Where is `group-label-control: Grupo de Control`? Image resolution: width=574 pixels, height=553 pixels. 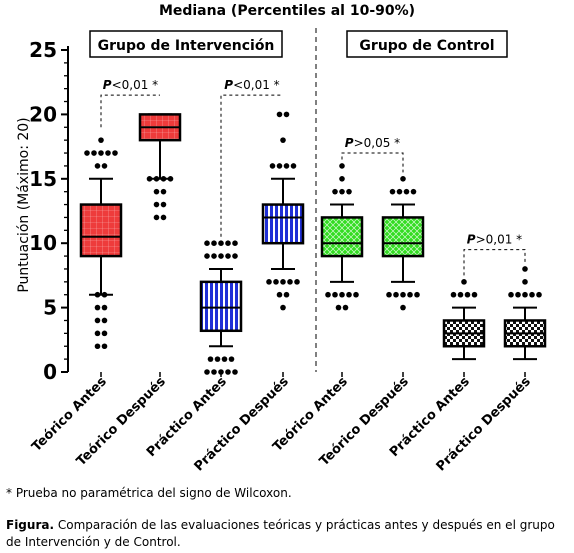
group-label-control: Grupo de Control is located at coordinates (426, 46).